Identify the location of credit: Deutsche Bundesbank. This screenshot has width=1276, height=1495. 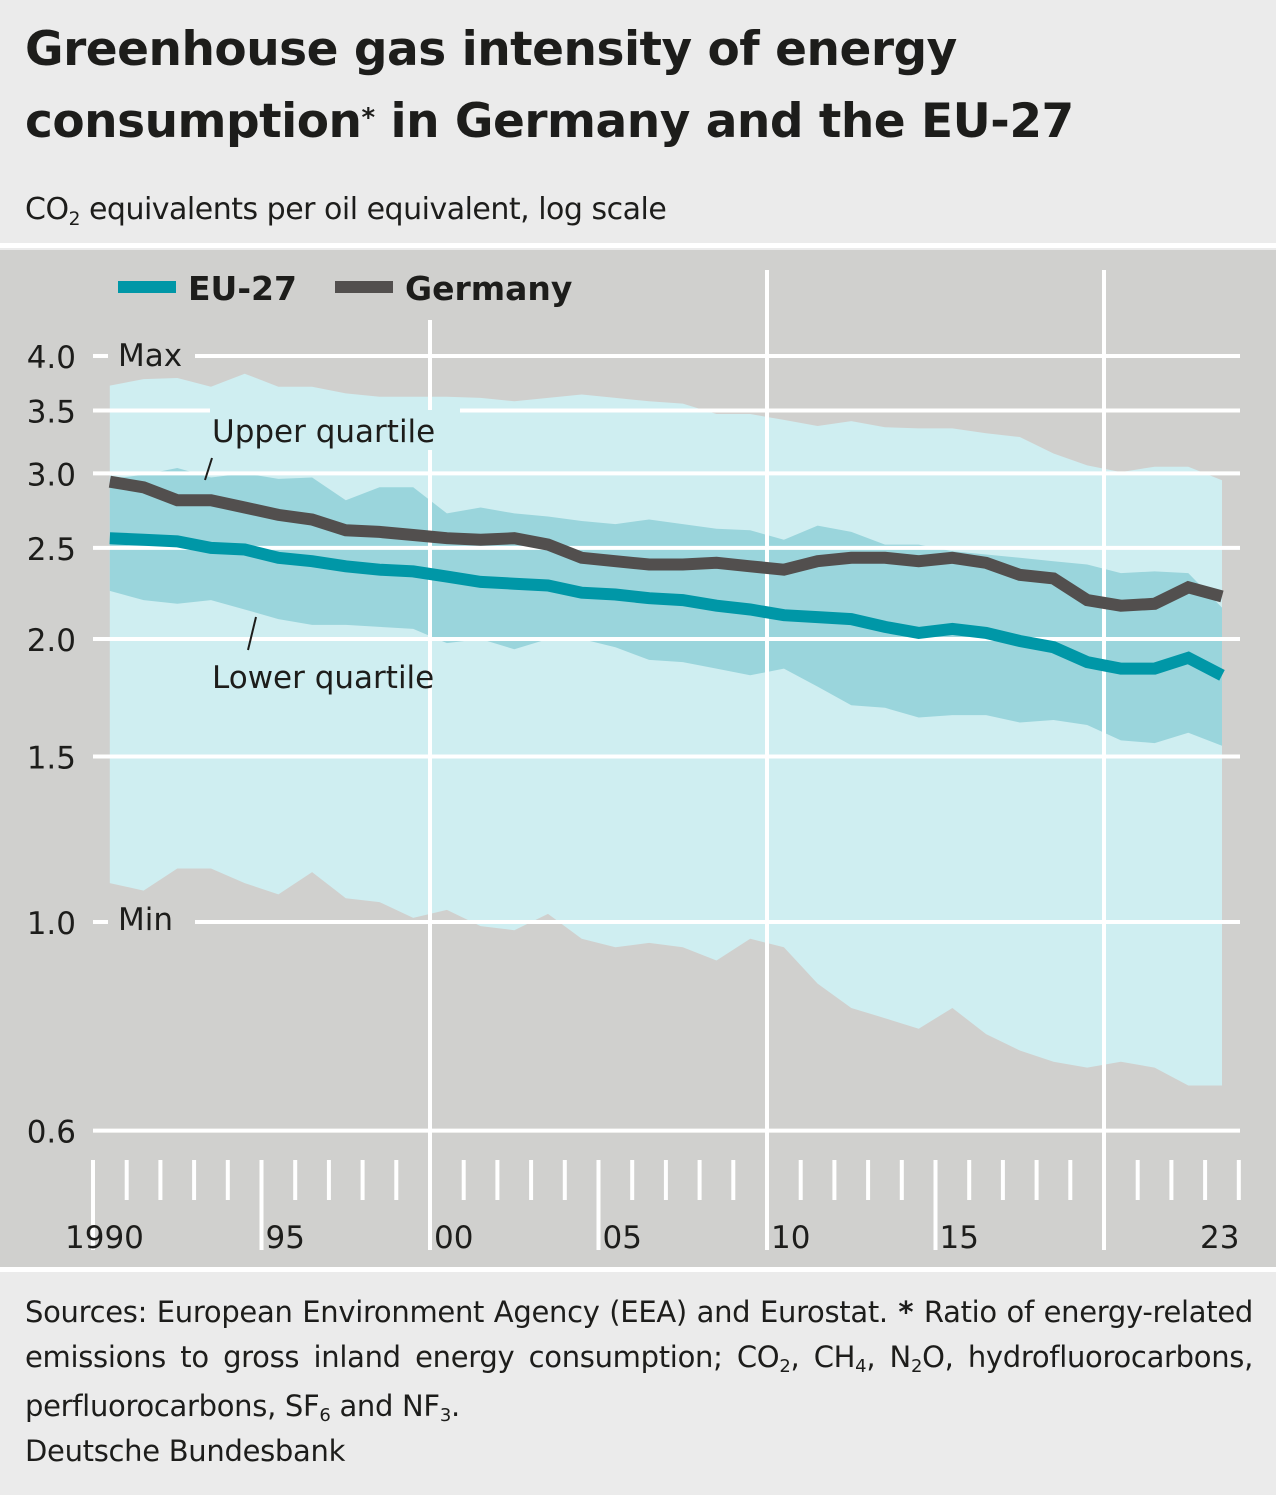
(185, 1451).